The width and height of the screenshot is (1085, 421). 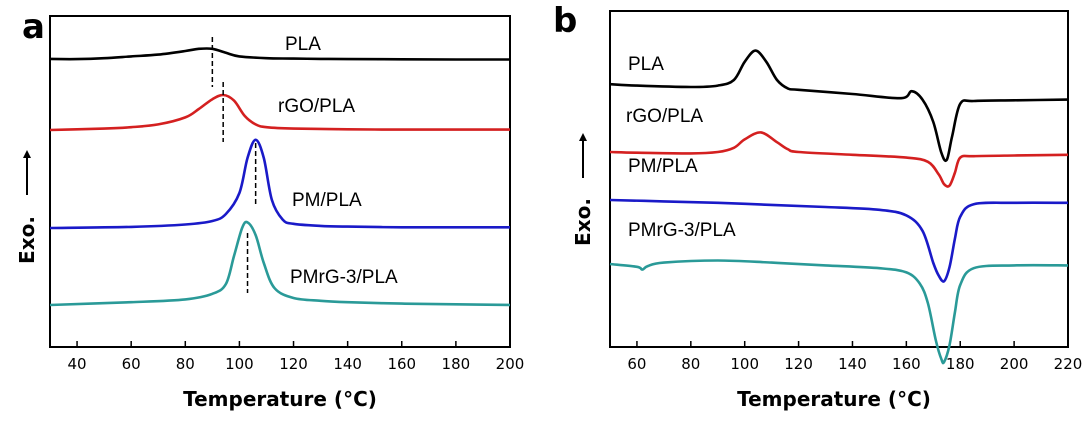 What do you see at coordinates (839, 106) in the screenshot?
I see `series-line-b-pla` at bounding box center [839, 106].